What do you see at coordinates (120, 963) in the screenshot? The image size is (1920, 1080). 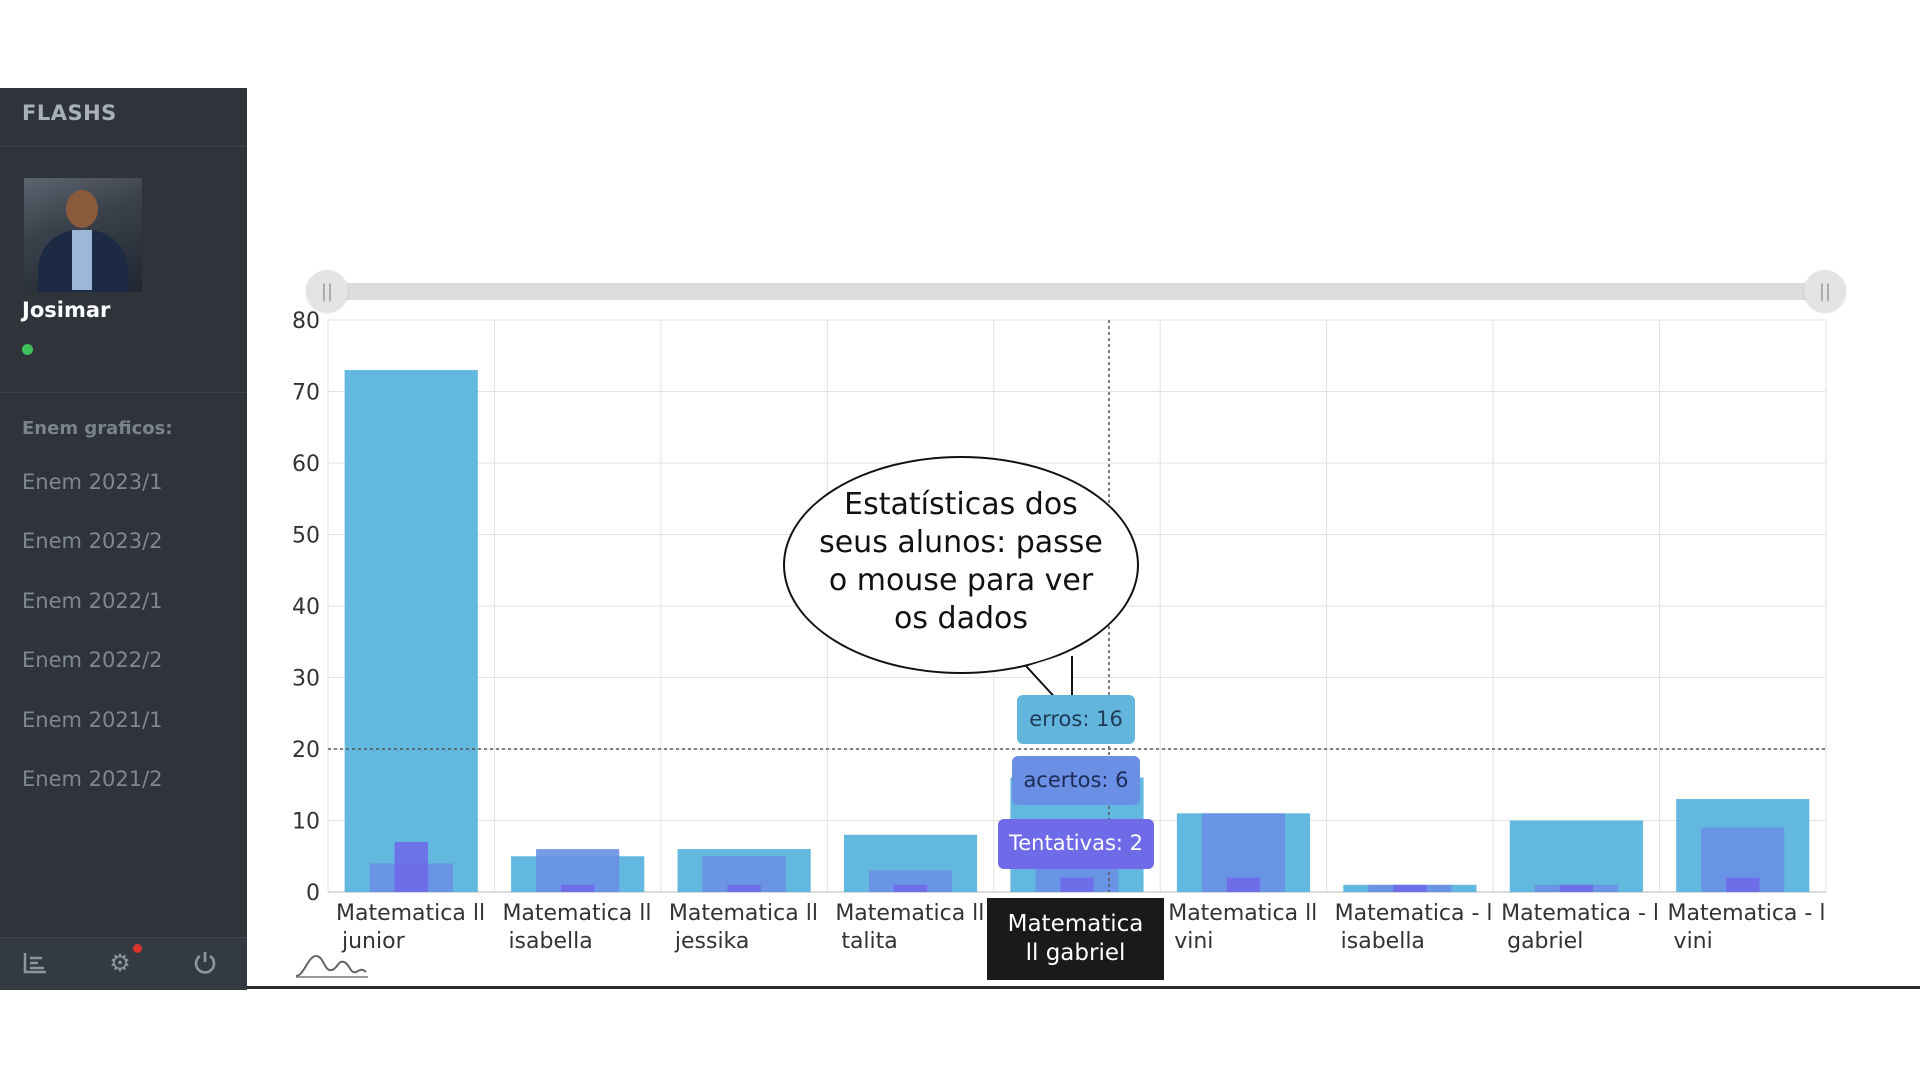 I see `gear-icon: ⚙` at bounding box center [120, 963].